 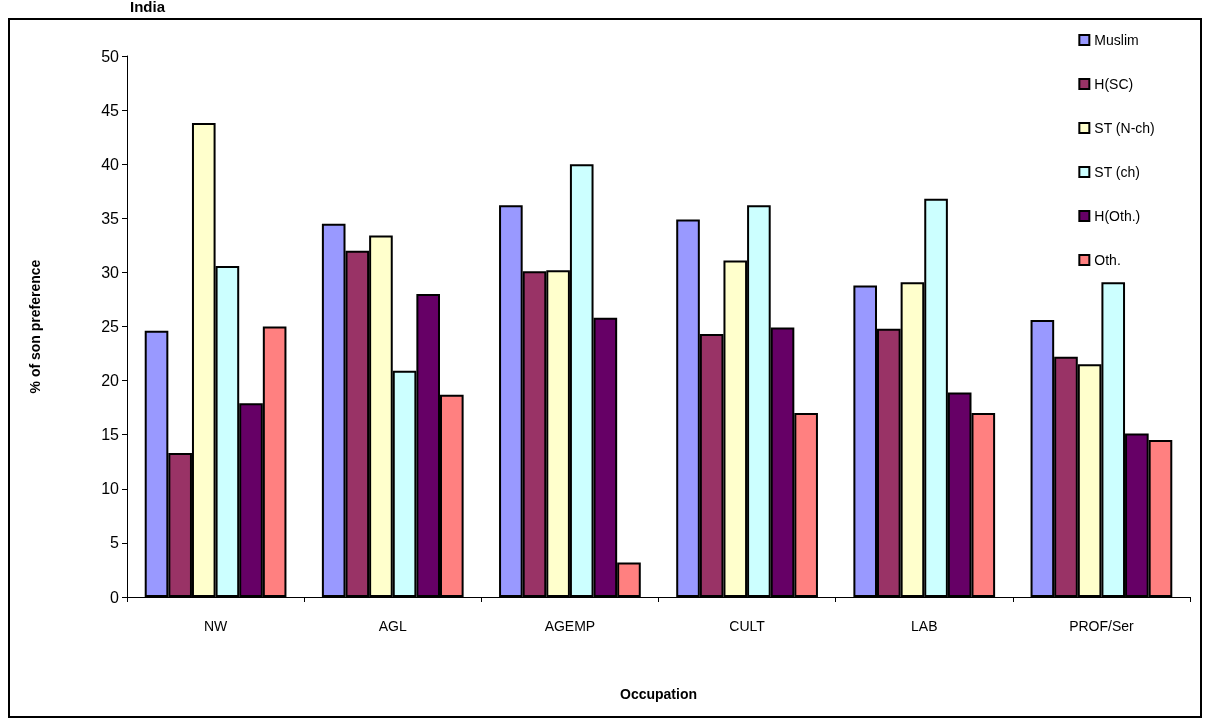 What do you see at coordinates (110, 435) in the screenshot?
I see `y-tick-label: 15` at bounding box center [110, 435].